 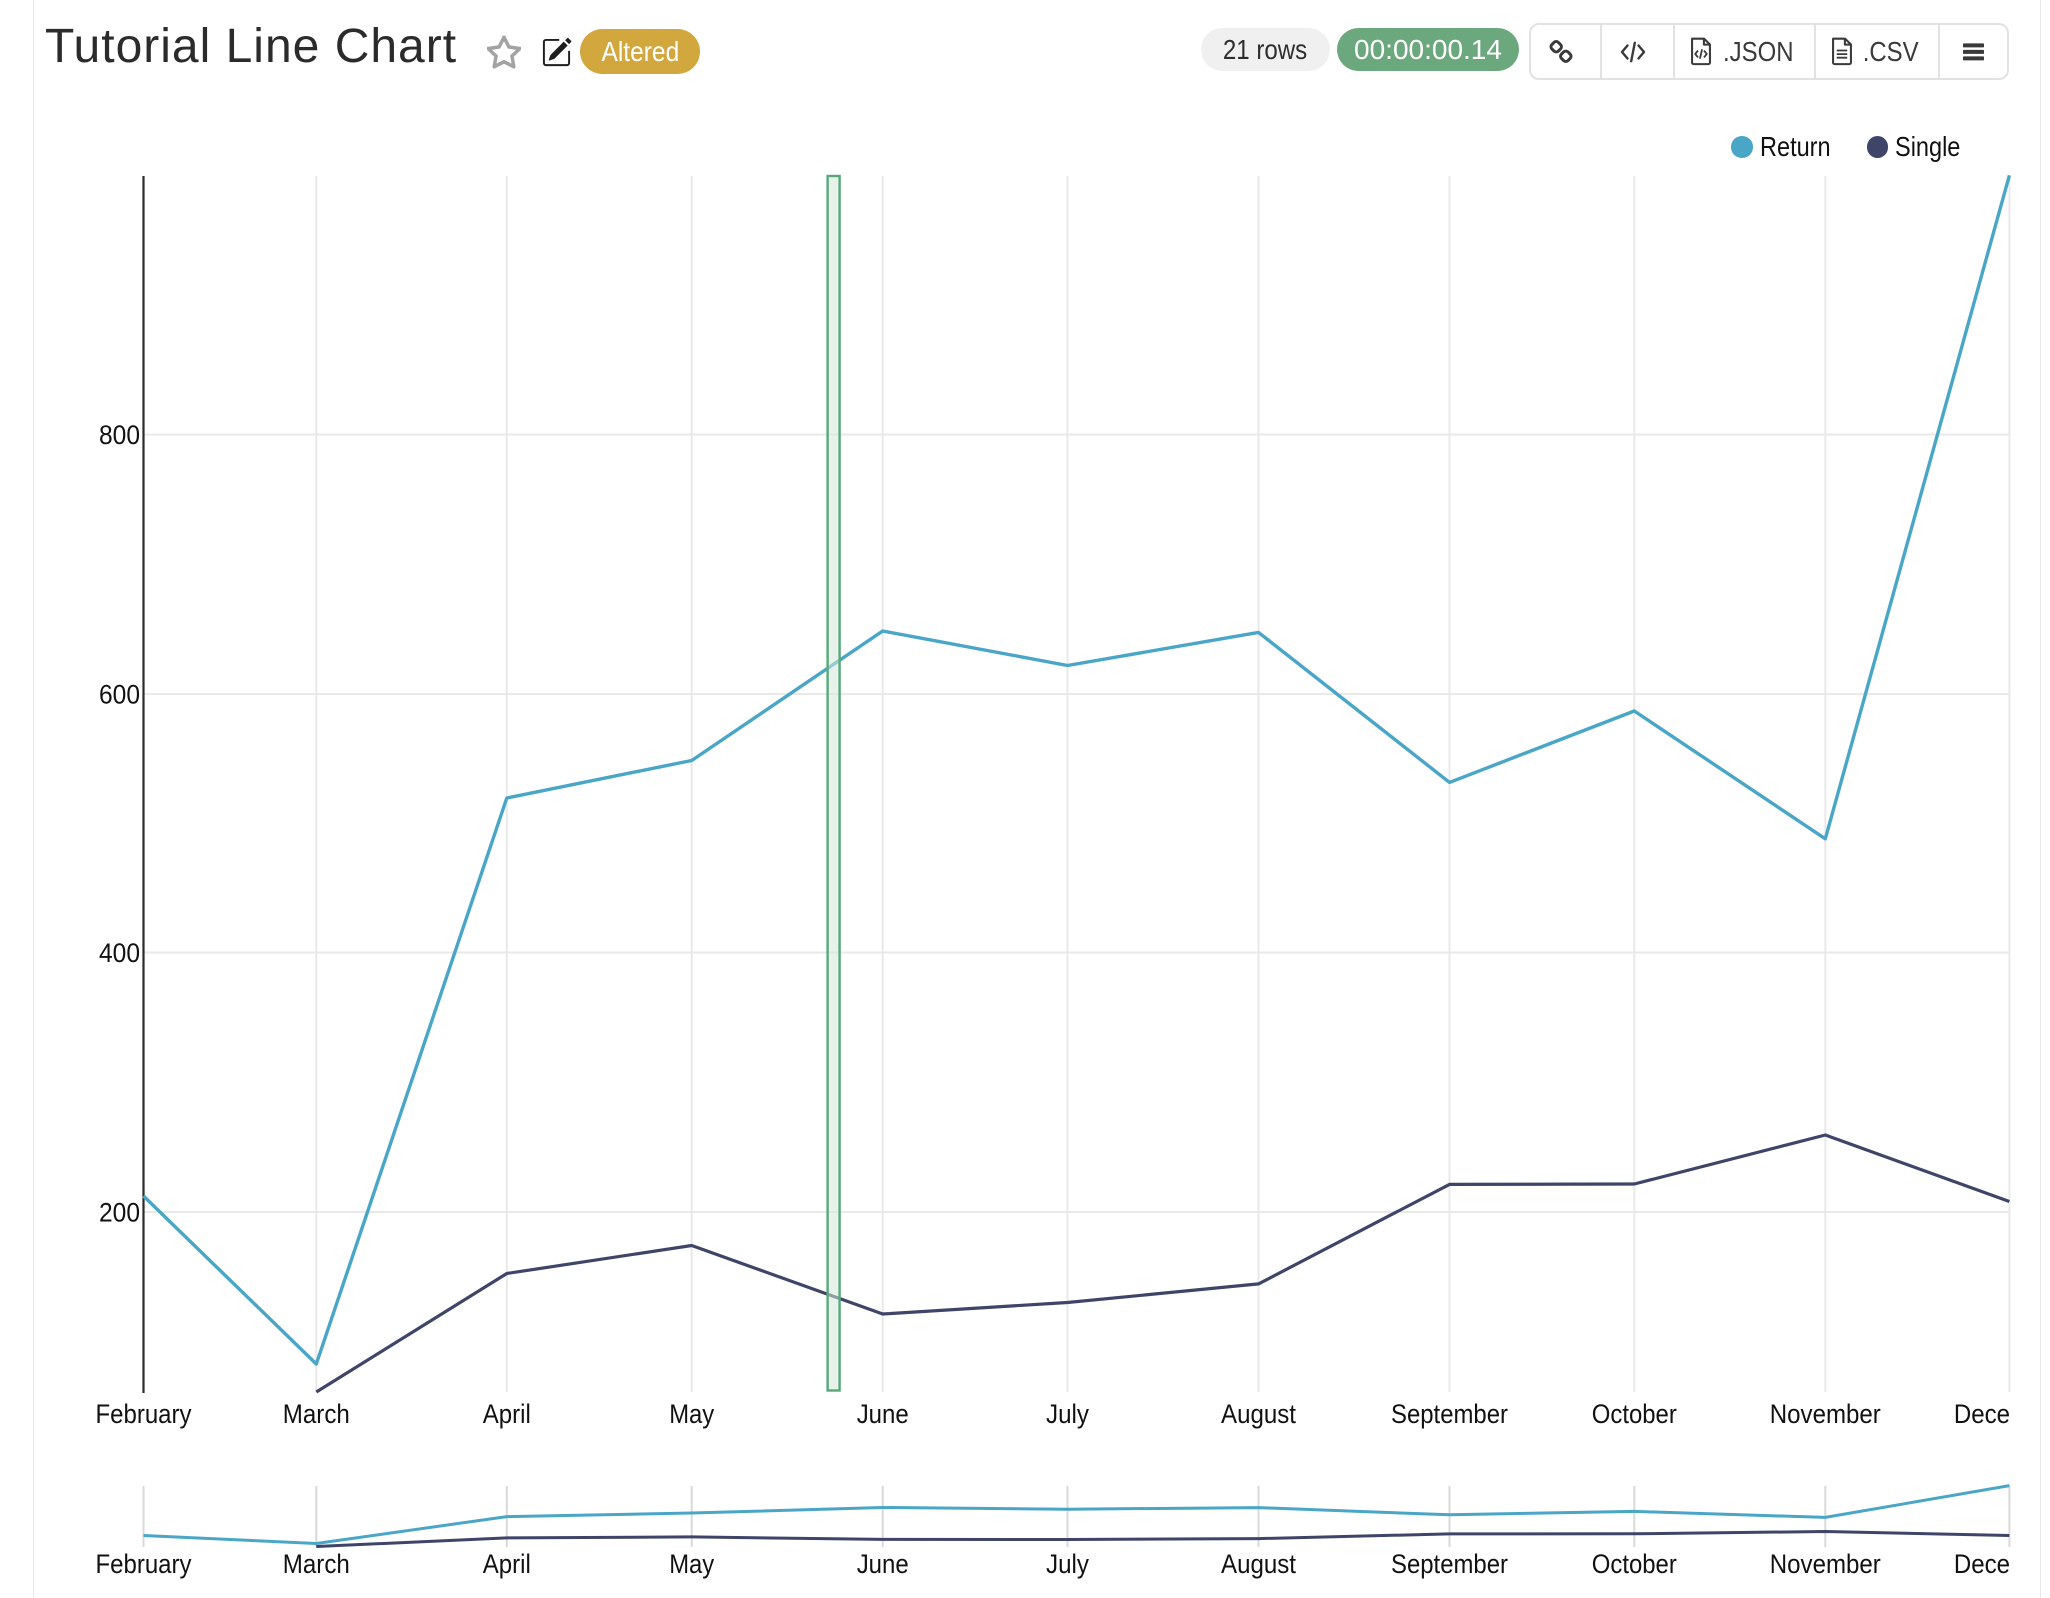 I want to click on svg-text: 200, so click(x=119, y=1213).